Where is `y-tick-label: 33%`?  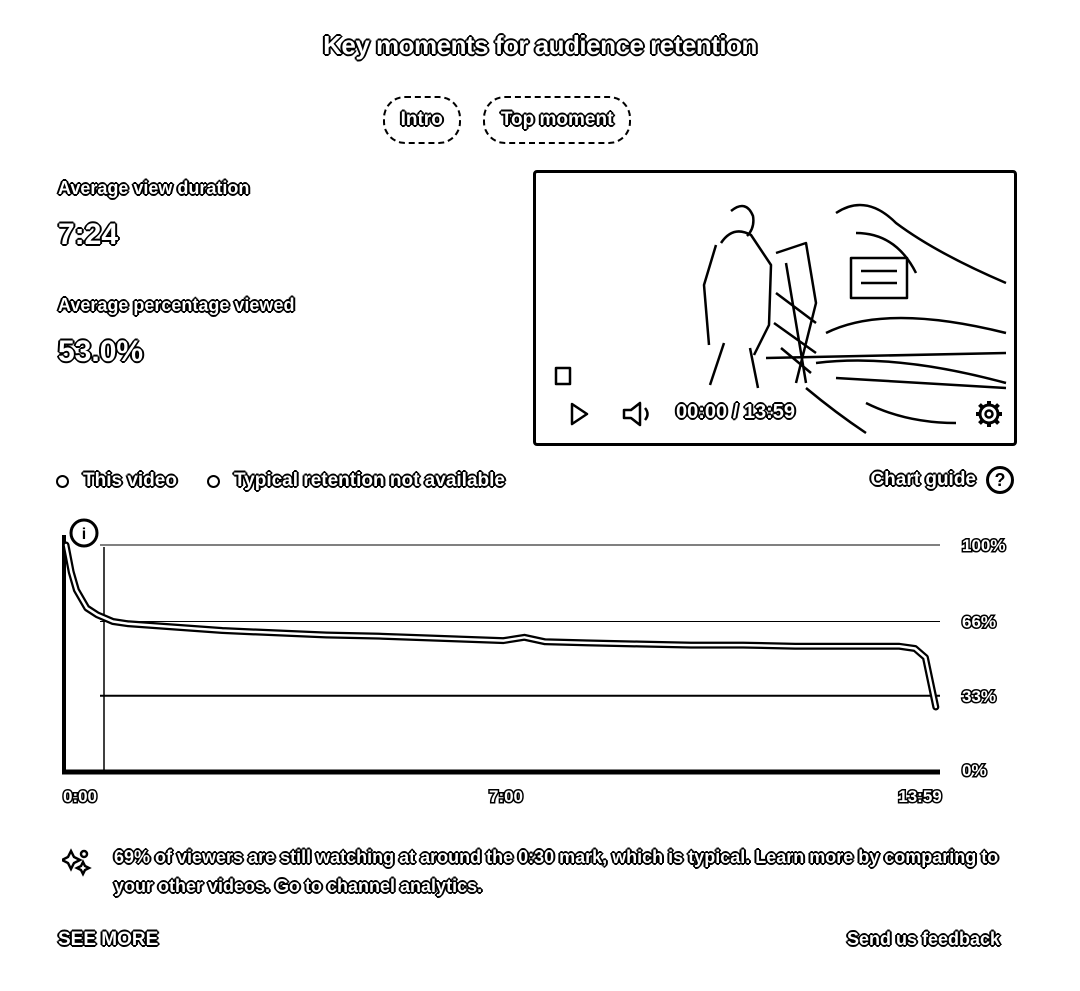
y-tick-label: 33% is located at coordinates (979, 696).